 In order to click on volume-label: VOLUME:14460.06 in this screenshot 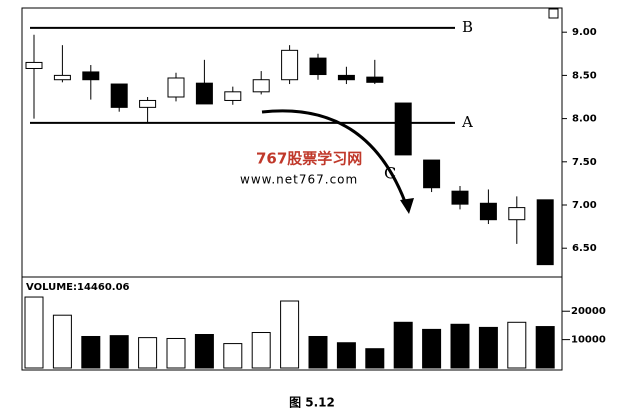, I will do `click(78, 287)`.